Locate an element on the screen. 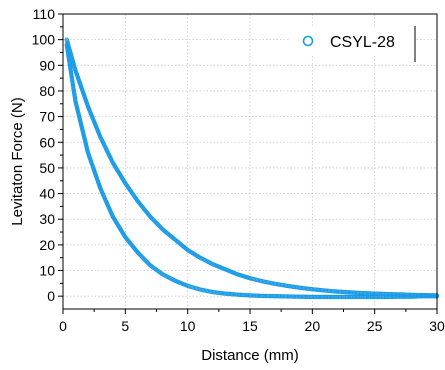  x-tick-label: 15 is located at coordinates (250, 326).